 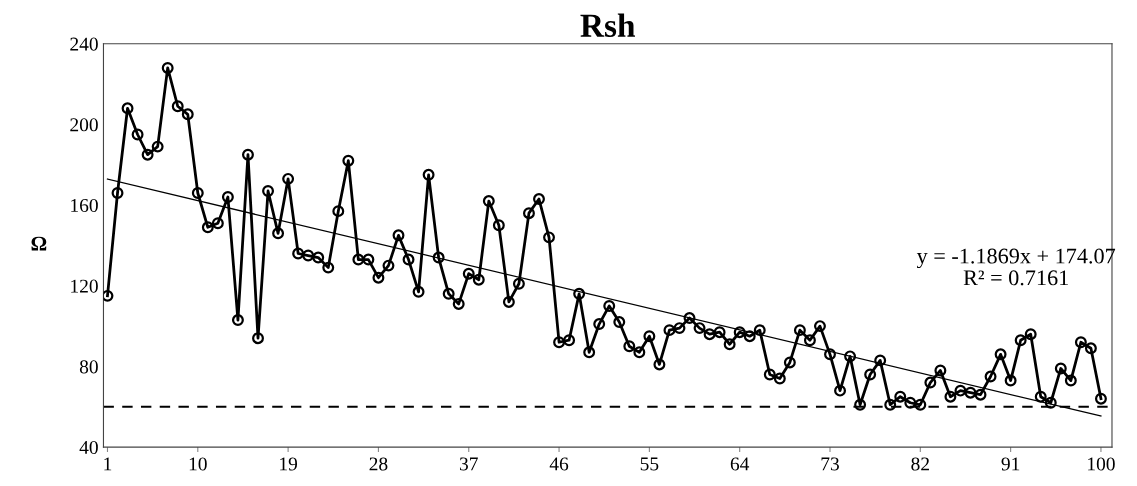 What do you see at coordinates (39, 243) in the screenshot?
I see `y-axis-title: Ω` at bounding box center [39, 243].